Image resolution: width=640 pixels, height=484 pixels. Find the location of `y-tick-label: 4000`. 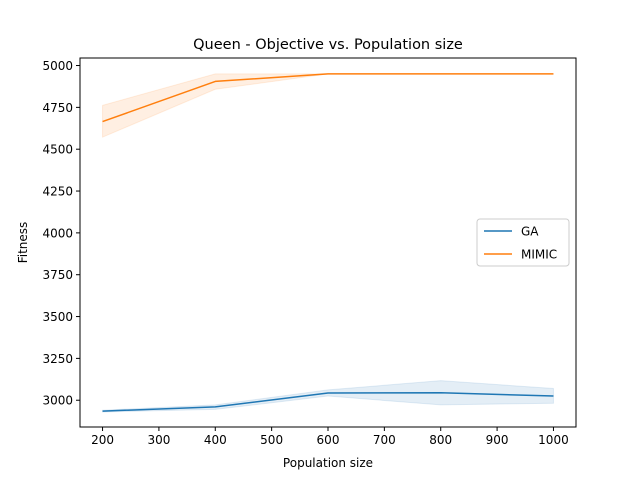

y-tick-label: 4000 is located at coordinates (57, 233).